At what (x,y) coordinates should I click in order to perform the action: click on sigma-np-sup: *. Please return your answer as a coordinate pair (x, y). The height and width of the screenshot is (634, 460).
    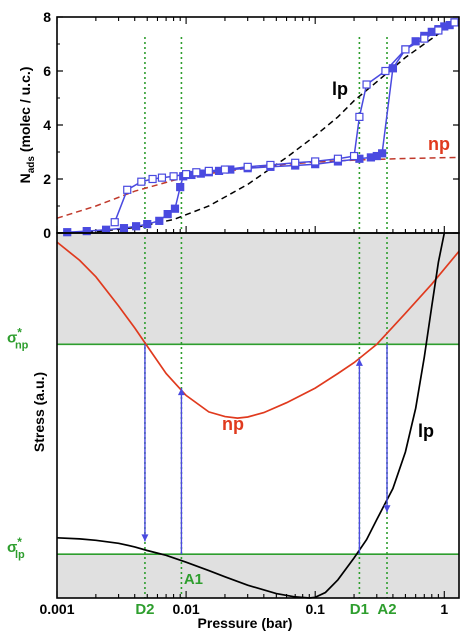
    Looking at the image, I should click on (19, 332).